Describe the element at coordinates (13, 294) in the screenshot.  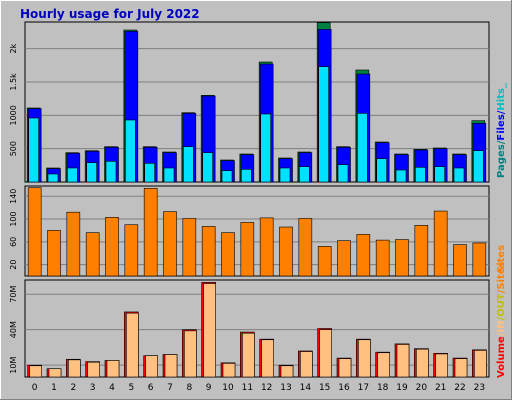
I see `y-tick-label: 70M` at that location.